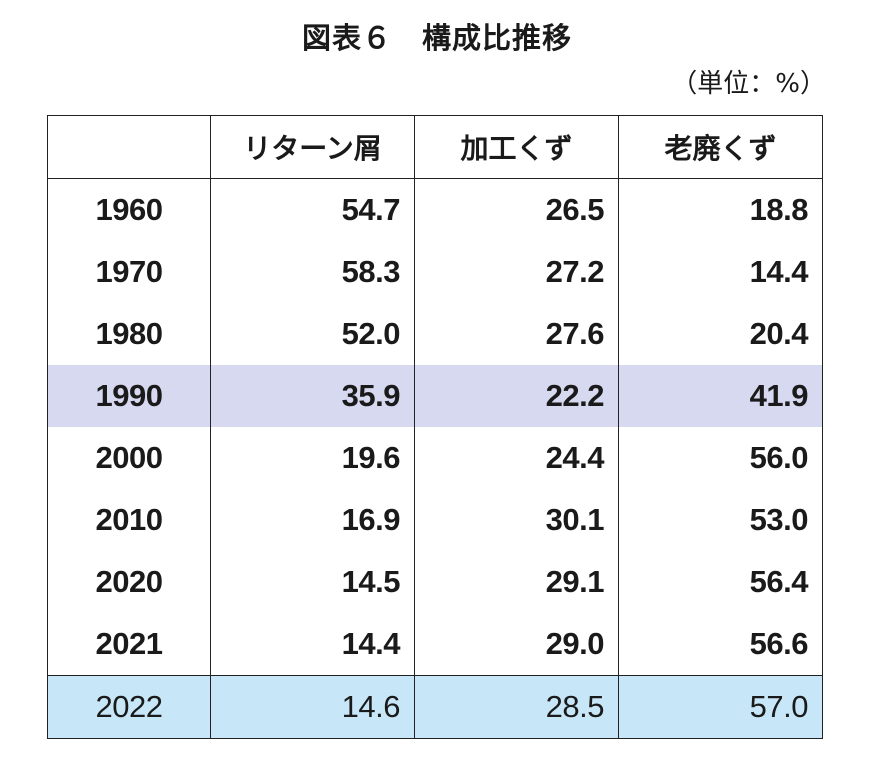 This screenshot has width=874, height=772. Describe the element at coordinates (720, 582) in the screenshot. I see `value-cell: 56.4` at that location.